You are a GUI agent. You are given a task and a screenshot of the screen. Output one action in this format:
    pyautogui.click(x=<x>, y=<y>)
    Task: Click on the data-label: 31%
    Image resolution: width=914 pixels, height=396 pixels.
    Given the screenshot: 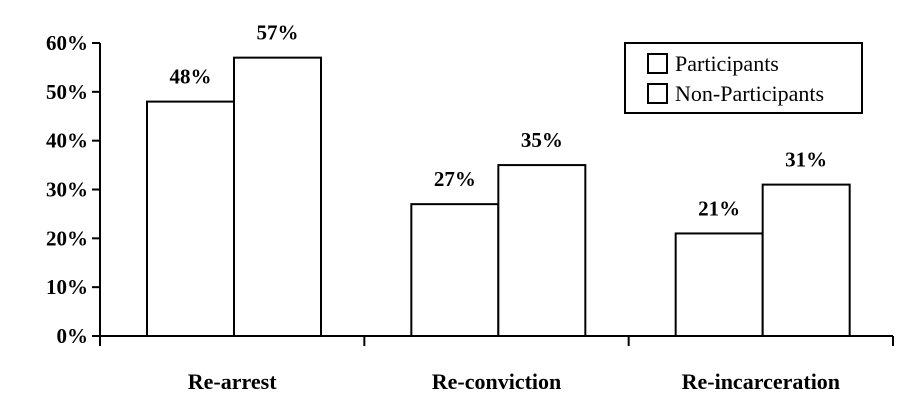 What is the action you would take?
    pyautogui.click(x=806, y=160)
    